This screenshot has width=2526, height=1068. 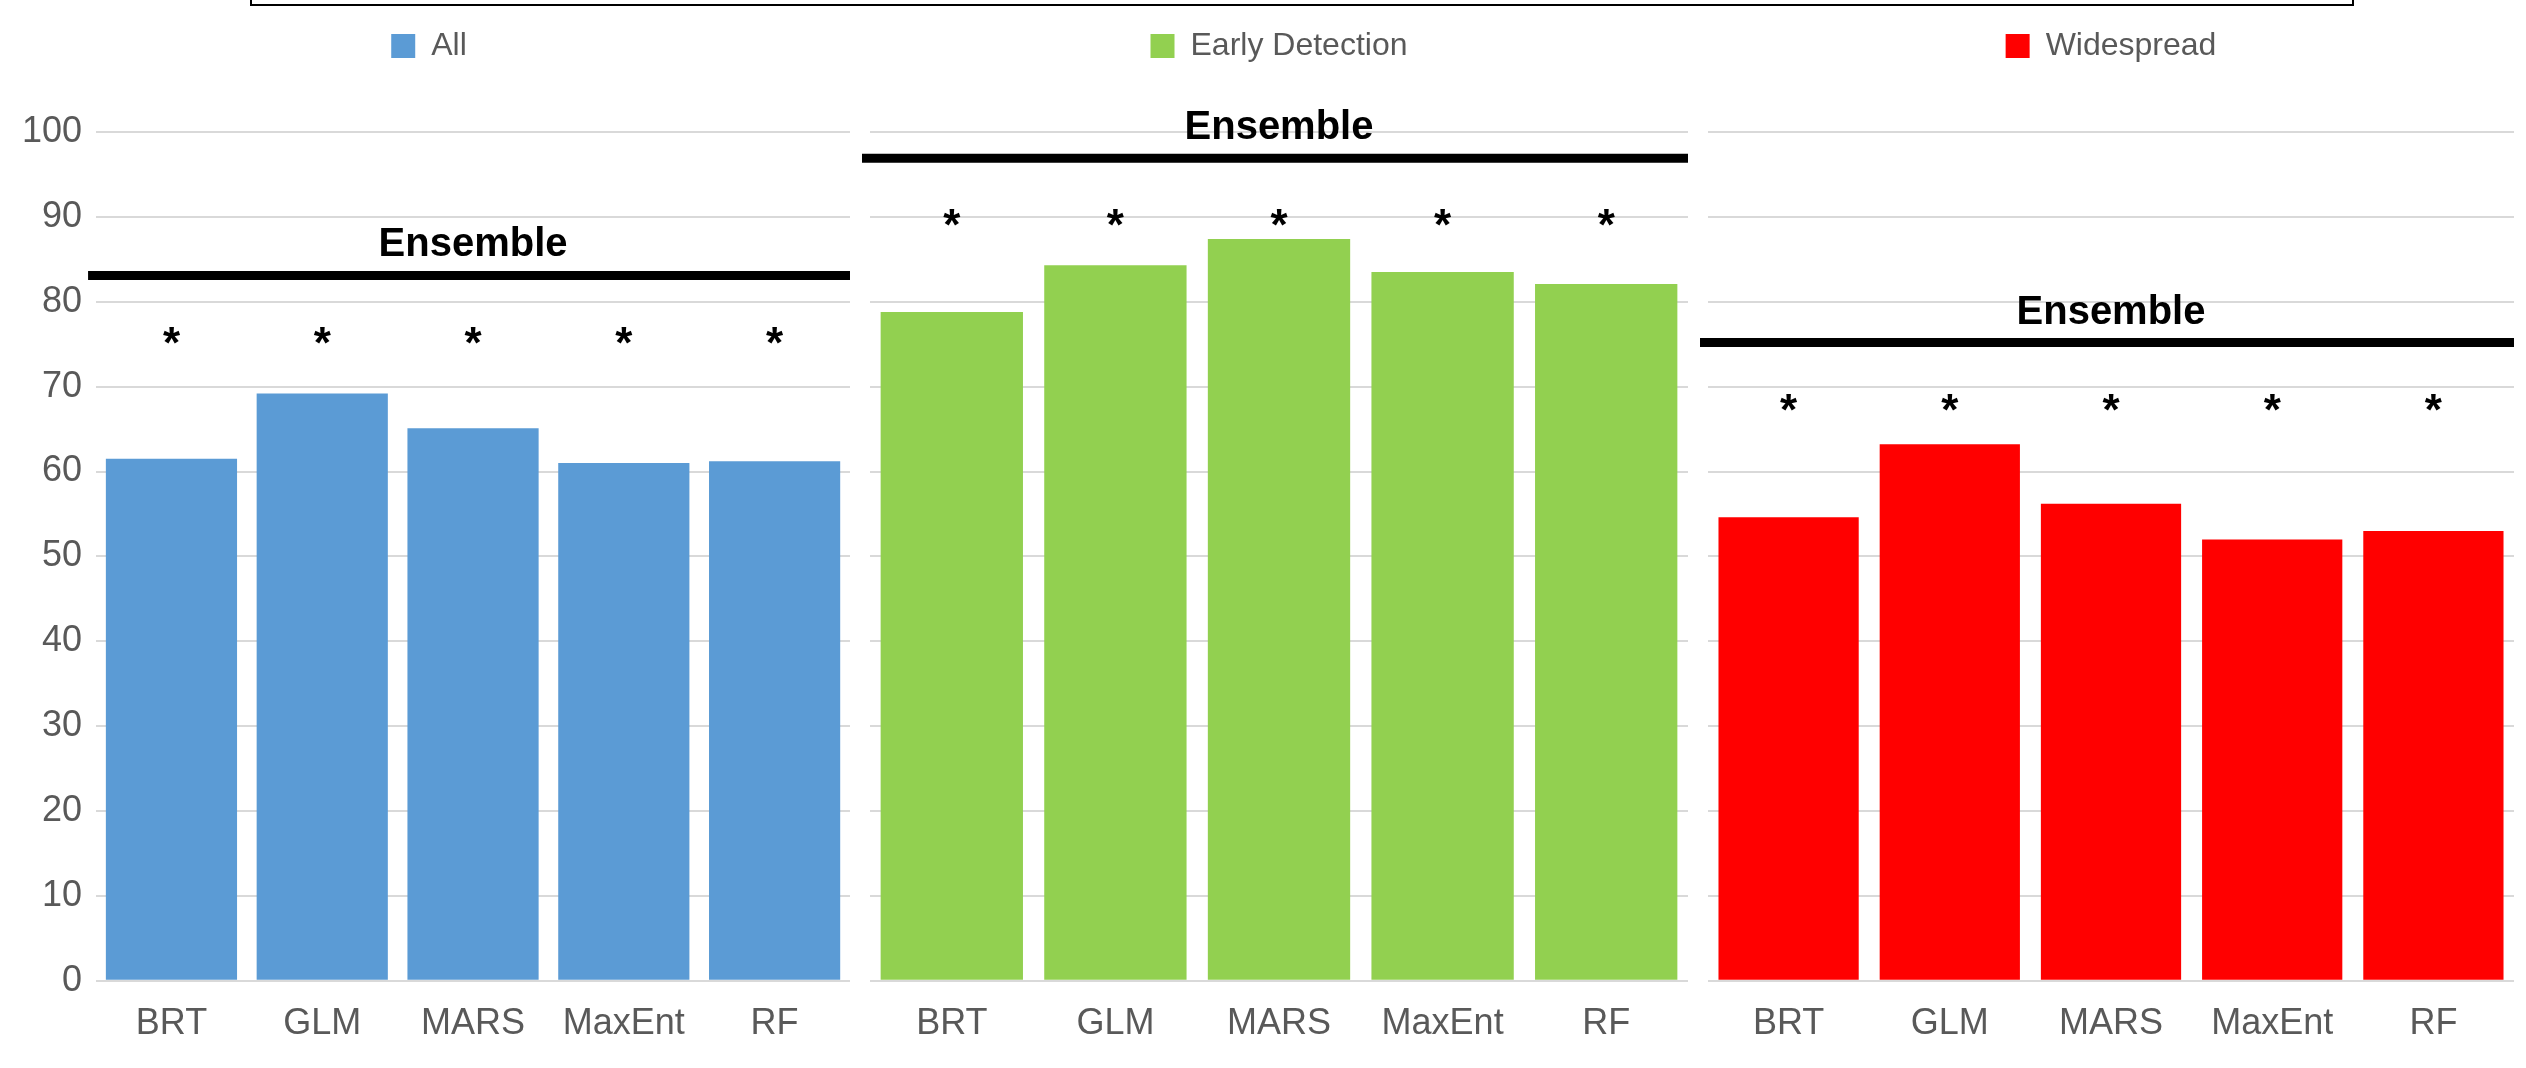 What do you see at coordinates (62, 893) in the screenshot?
I see `y-tick-label: 10` at bounding box center [62, 893].